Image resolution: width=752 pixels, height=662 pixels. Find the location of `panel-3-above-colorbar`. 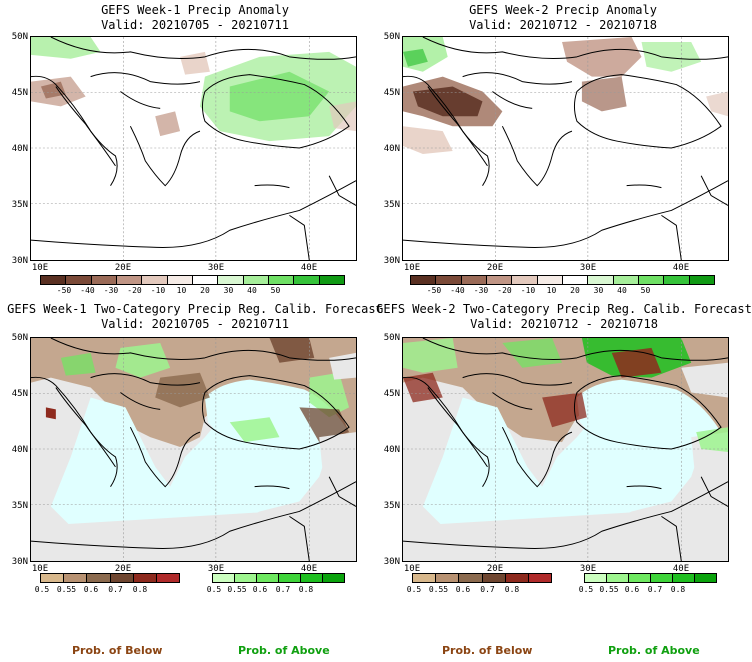

panel-3-above-colorbar is located at coordinates (278, 578).